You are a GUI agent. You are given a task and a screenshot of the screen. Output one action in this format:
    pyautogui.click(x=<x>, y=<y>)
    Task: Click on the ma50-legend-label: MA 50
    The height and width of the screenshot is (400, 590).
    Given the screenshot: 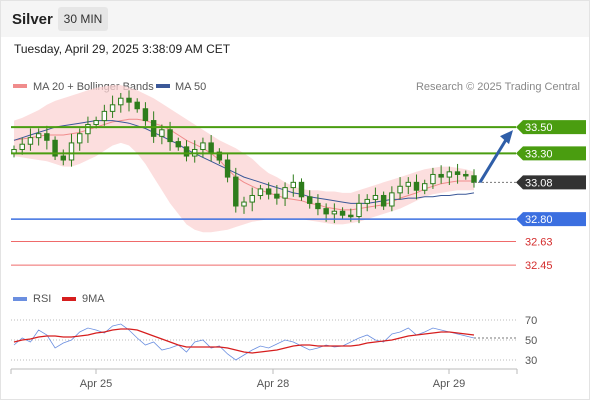 What is the action you would take?
    pyautogui.click(x=190, y=87)
    